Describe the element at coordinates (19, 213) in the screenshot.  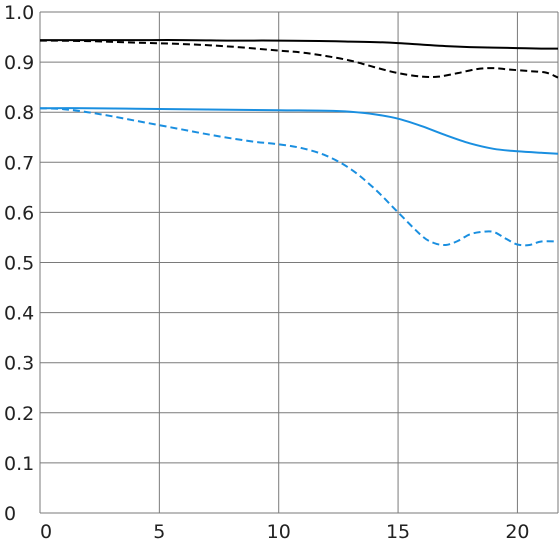
I see `y-tick-label: 0.6` at that location.